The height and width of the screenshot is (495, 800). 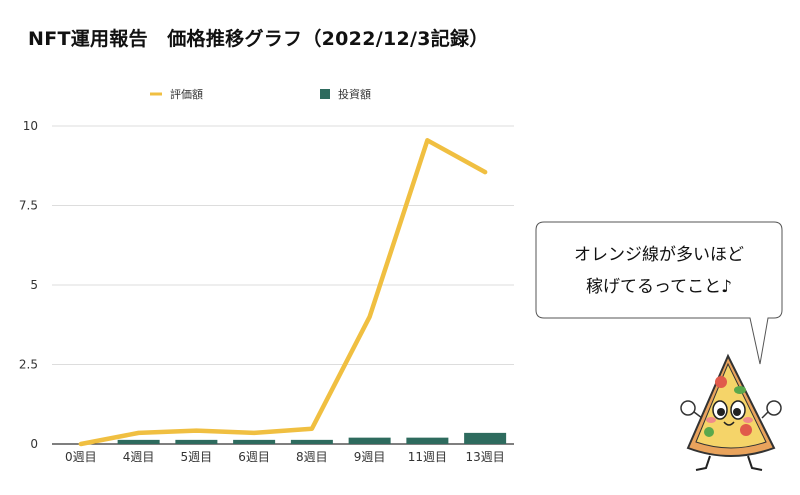 I want to click on y-tick-label: 5, so click(x=34, y=285).